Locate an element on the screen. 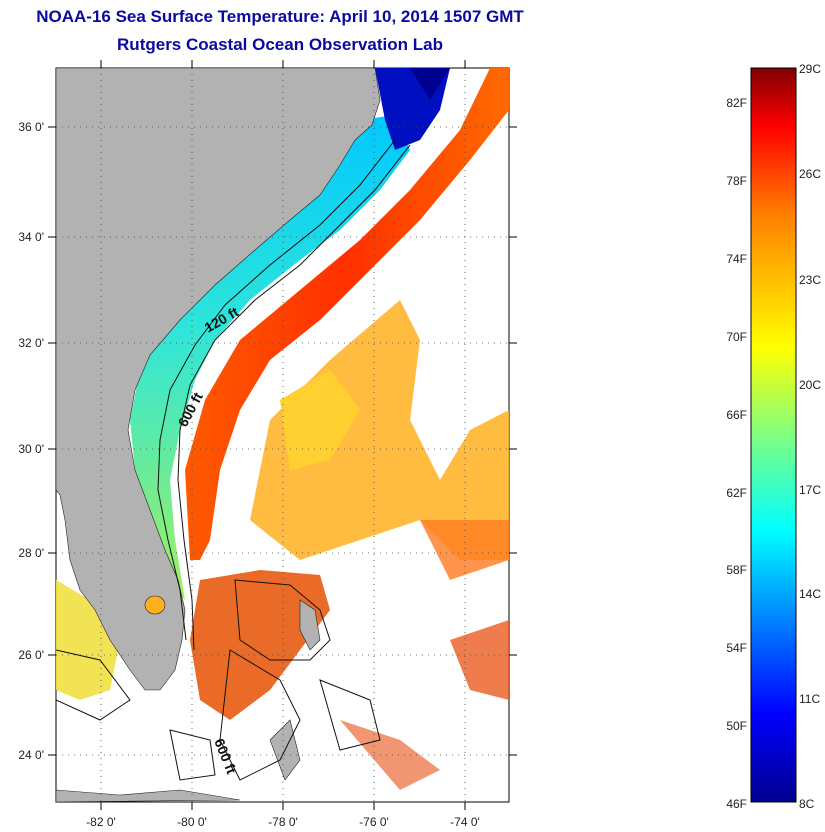  f-label-58: 58F is located at coordinates (736, 570).